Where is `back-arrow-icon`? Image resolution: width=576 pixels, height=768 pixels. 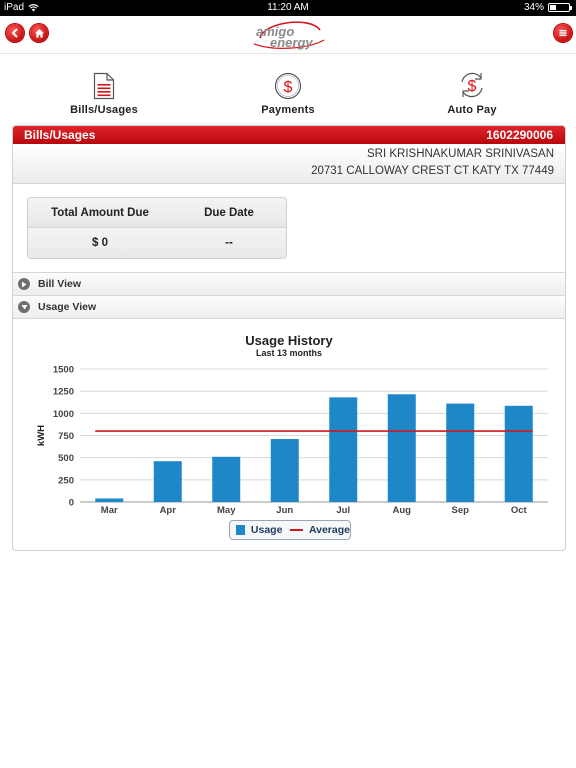 back-arrow-icon is located at coordinates (15, 33).